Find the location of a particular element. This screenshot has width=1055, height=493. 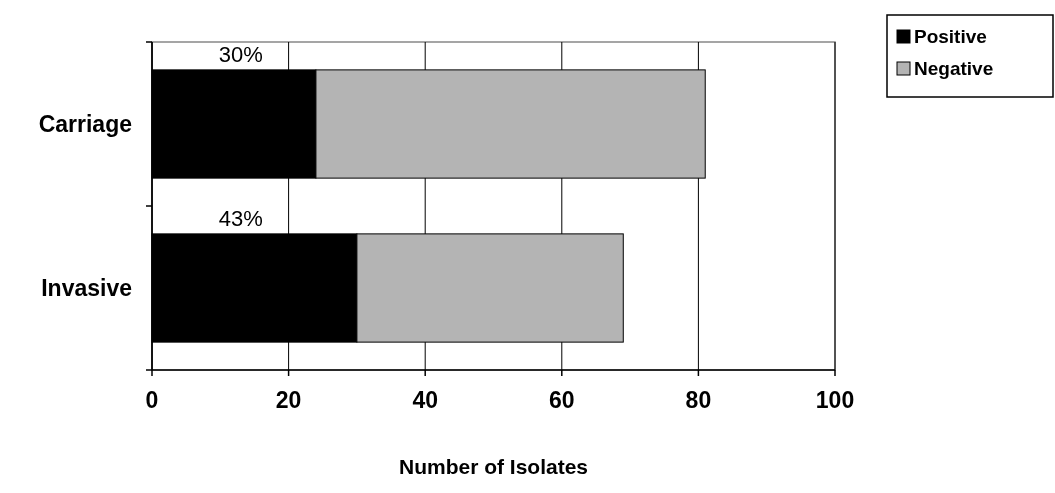

y-tick-label: Carriage is located at coordinates (85, 124).